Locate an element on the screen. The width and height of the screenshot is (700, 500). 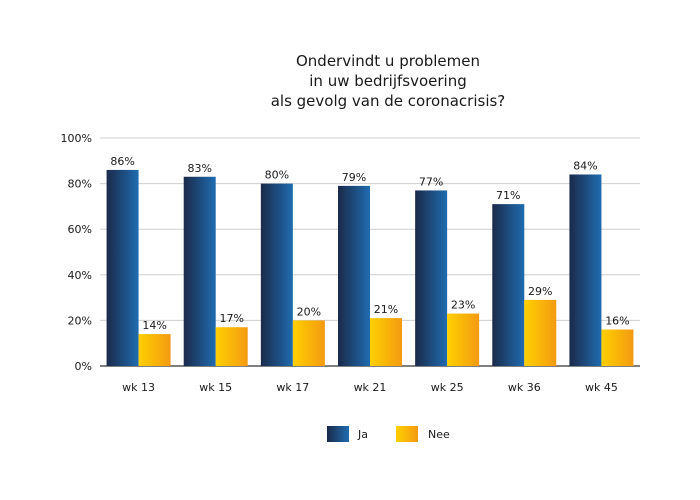
x-tick-label: wk 15 is located at coordinates (215, 387).